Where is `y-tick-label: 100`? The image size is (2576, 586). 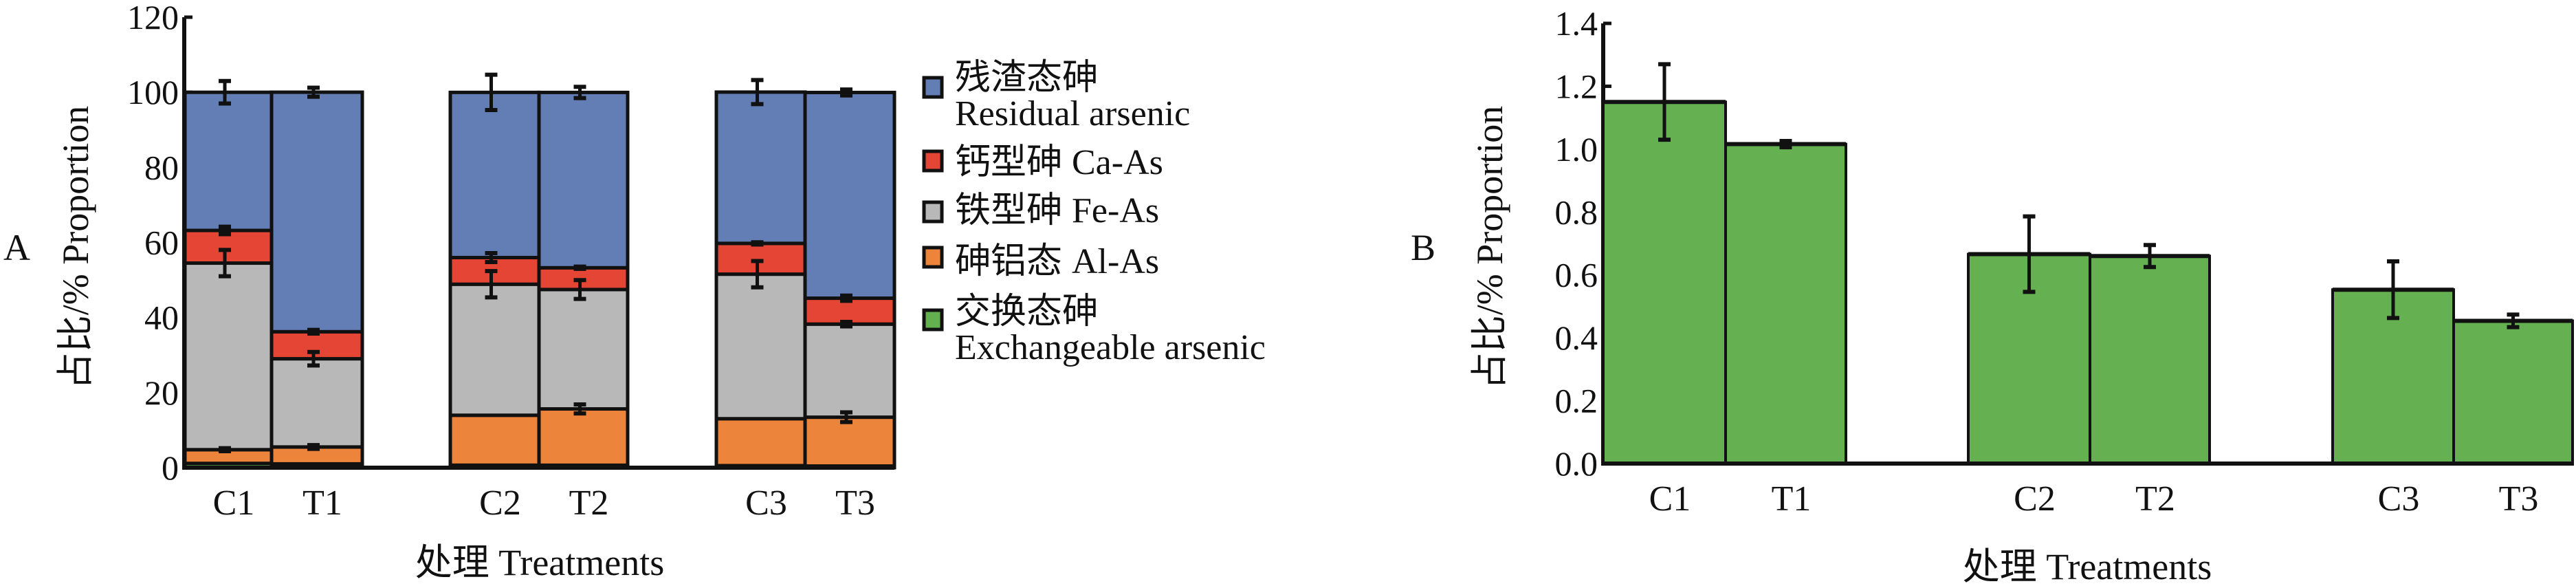
y-tick-label: 100 is located at coordinates (153, 92).